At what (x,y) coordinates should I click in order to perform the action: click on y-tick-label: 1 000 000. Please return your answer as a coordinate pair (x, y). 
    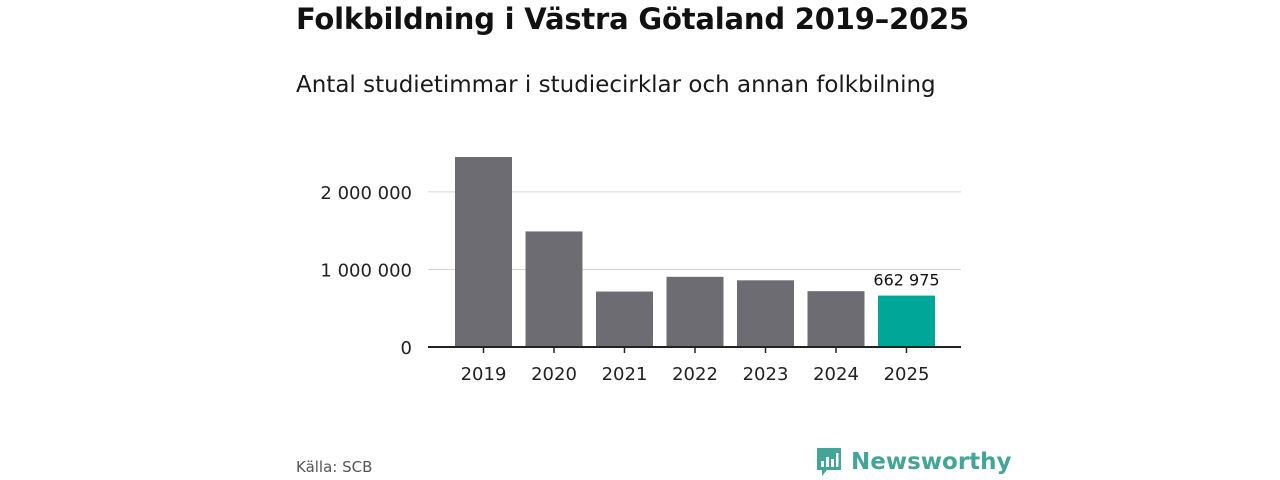
    Looking at the image, I should click on (366, 270).